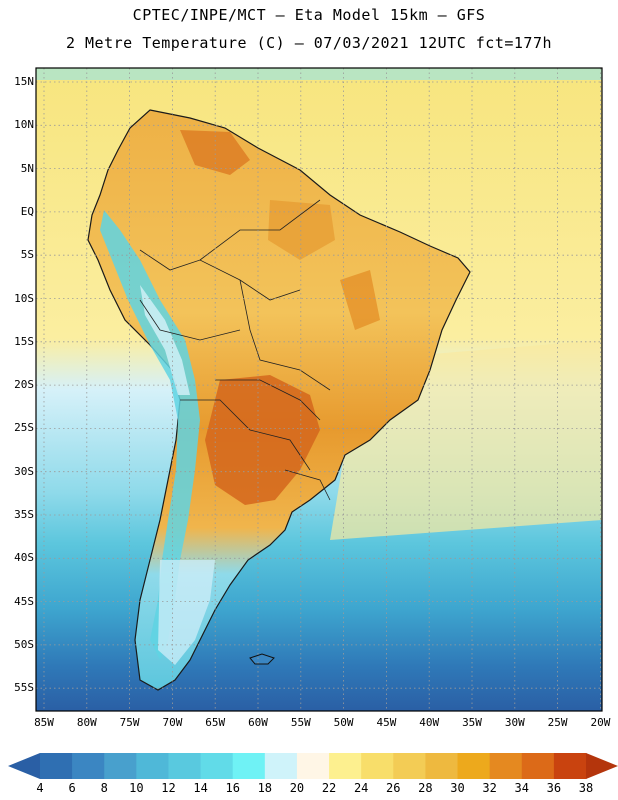 The image size is (618, 800). Describe the element at coordinates (554, 788) in the screenshot. I see `colorbar-label: 36` at that location.